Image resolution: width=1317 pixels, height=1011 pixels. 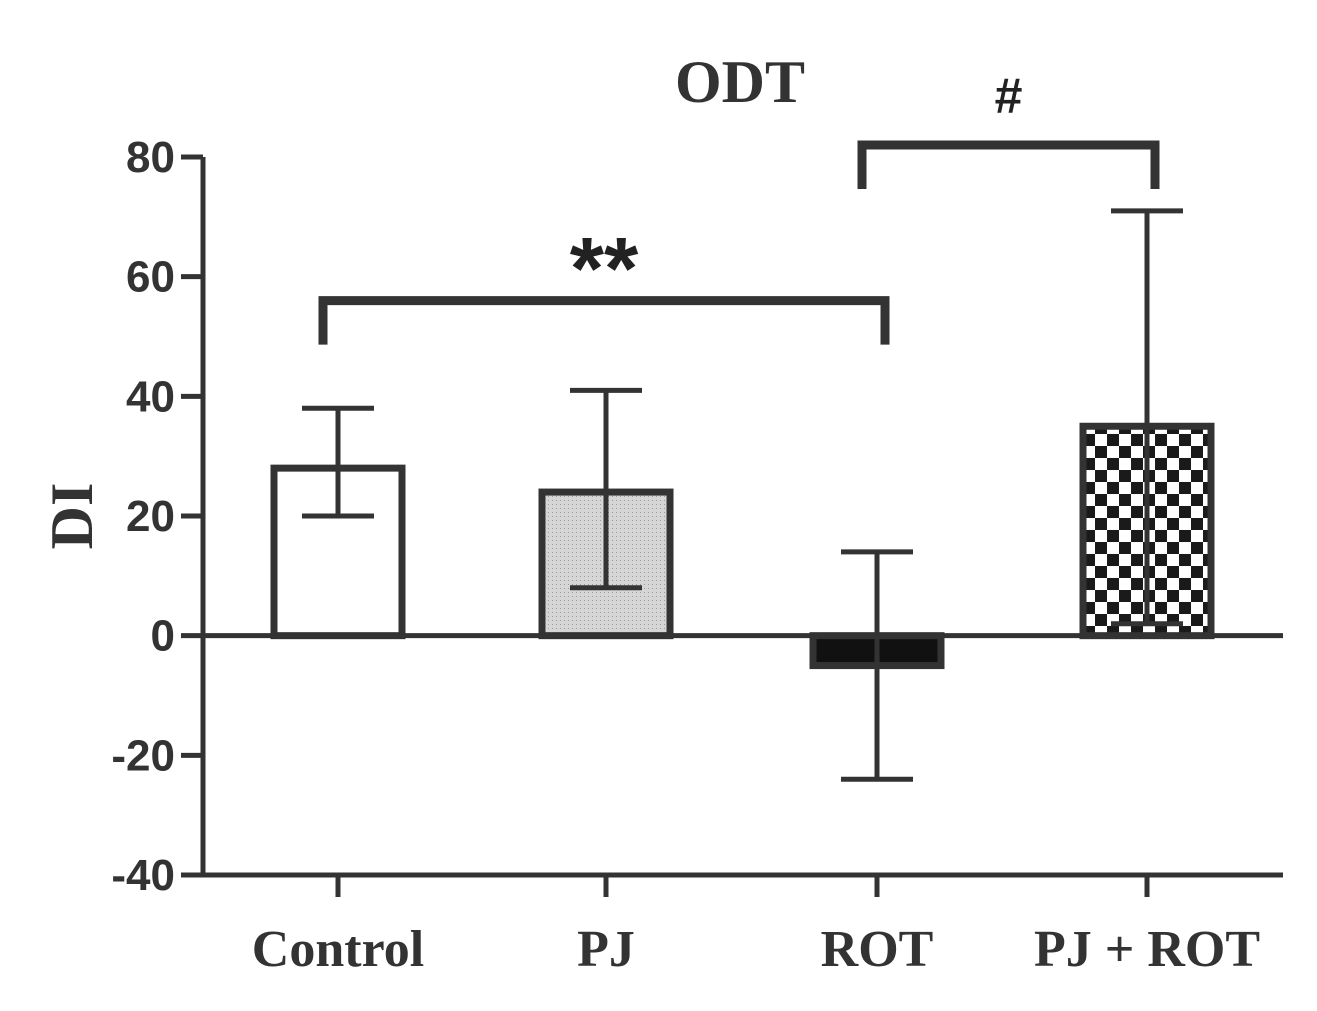 I want to click on y-tick-label: 20, so click(x=150, y=516).